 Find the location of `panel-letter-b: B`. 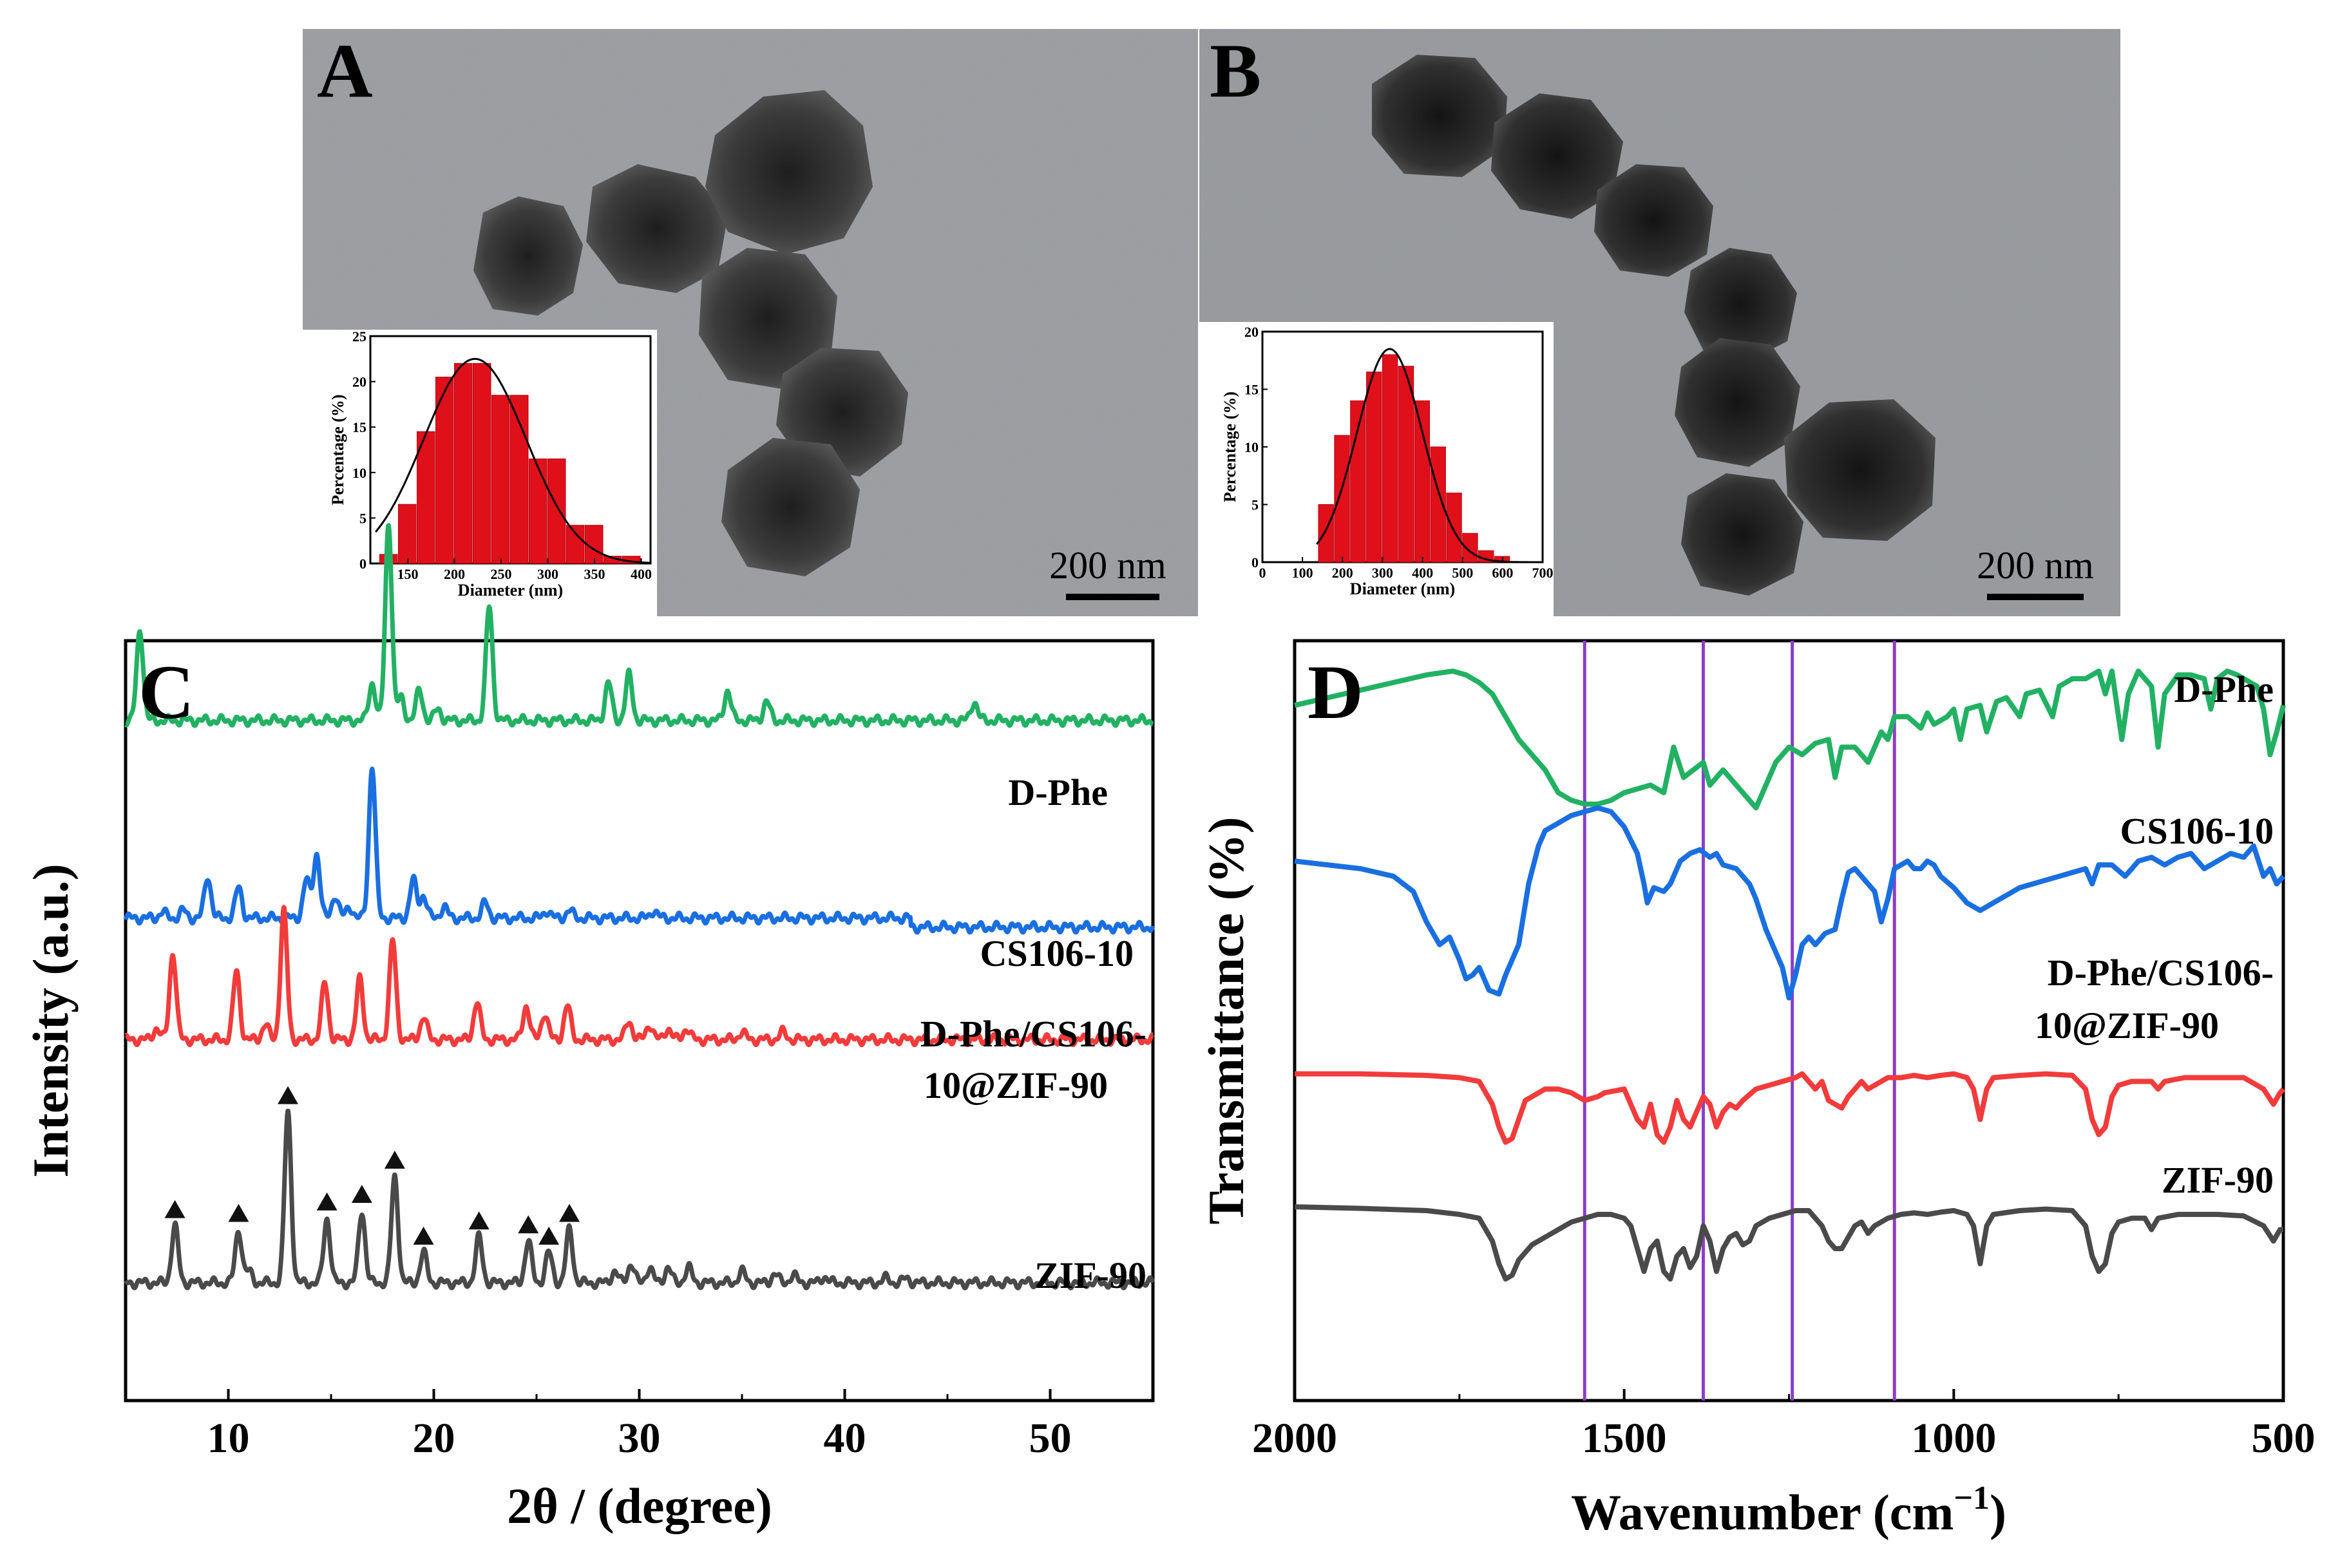

panel-letter-b: B is located at coordinates (1236, 70).